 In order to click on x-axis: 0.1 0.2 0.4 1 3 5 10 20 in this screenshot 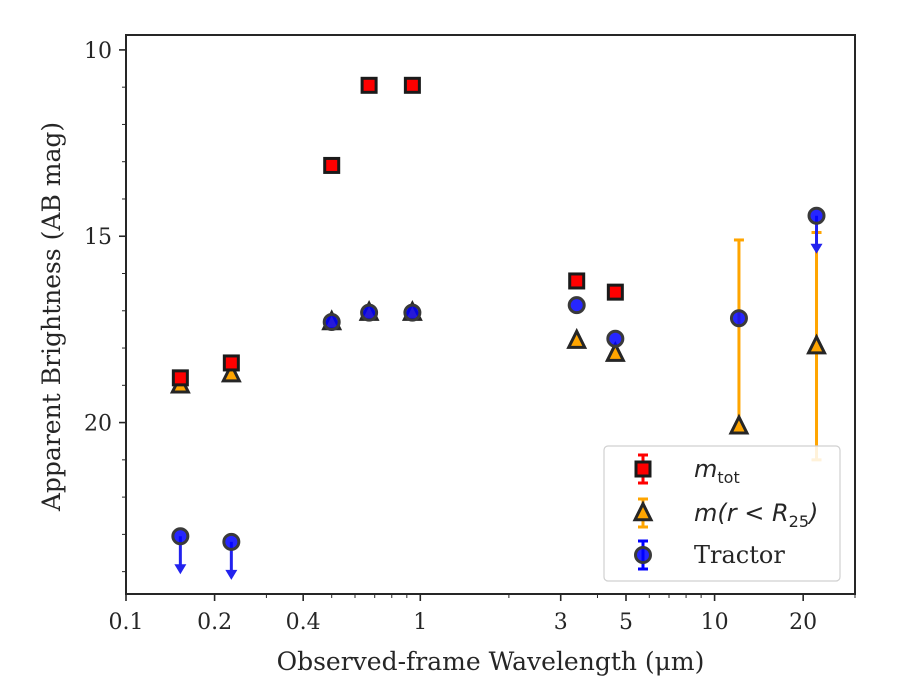, I will do `click(482, 614)`.